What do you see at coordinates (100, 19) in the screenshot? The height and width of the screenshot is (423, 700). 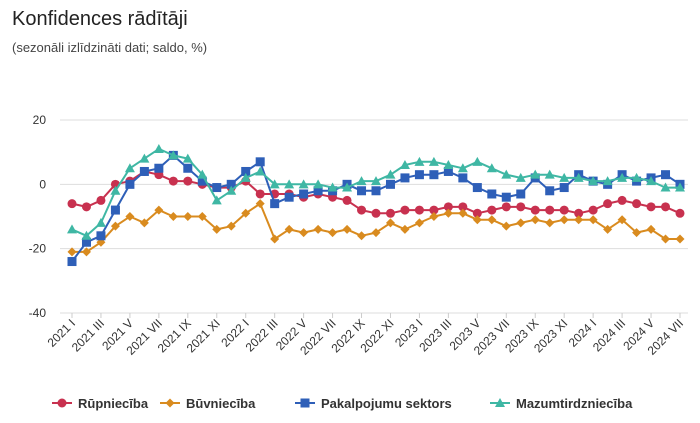 I see `chart-title: Konfidences rādītāji` at bounding box center [100, 19].